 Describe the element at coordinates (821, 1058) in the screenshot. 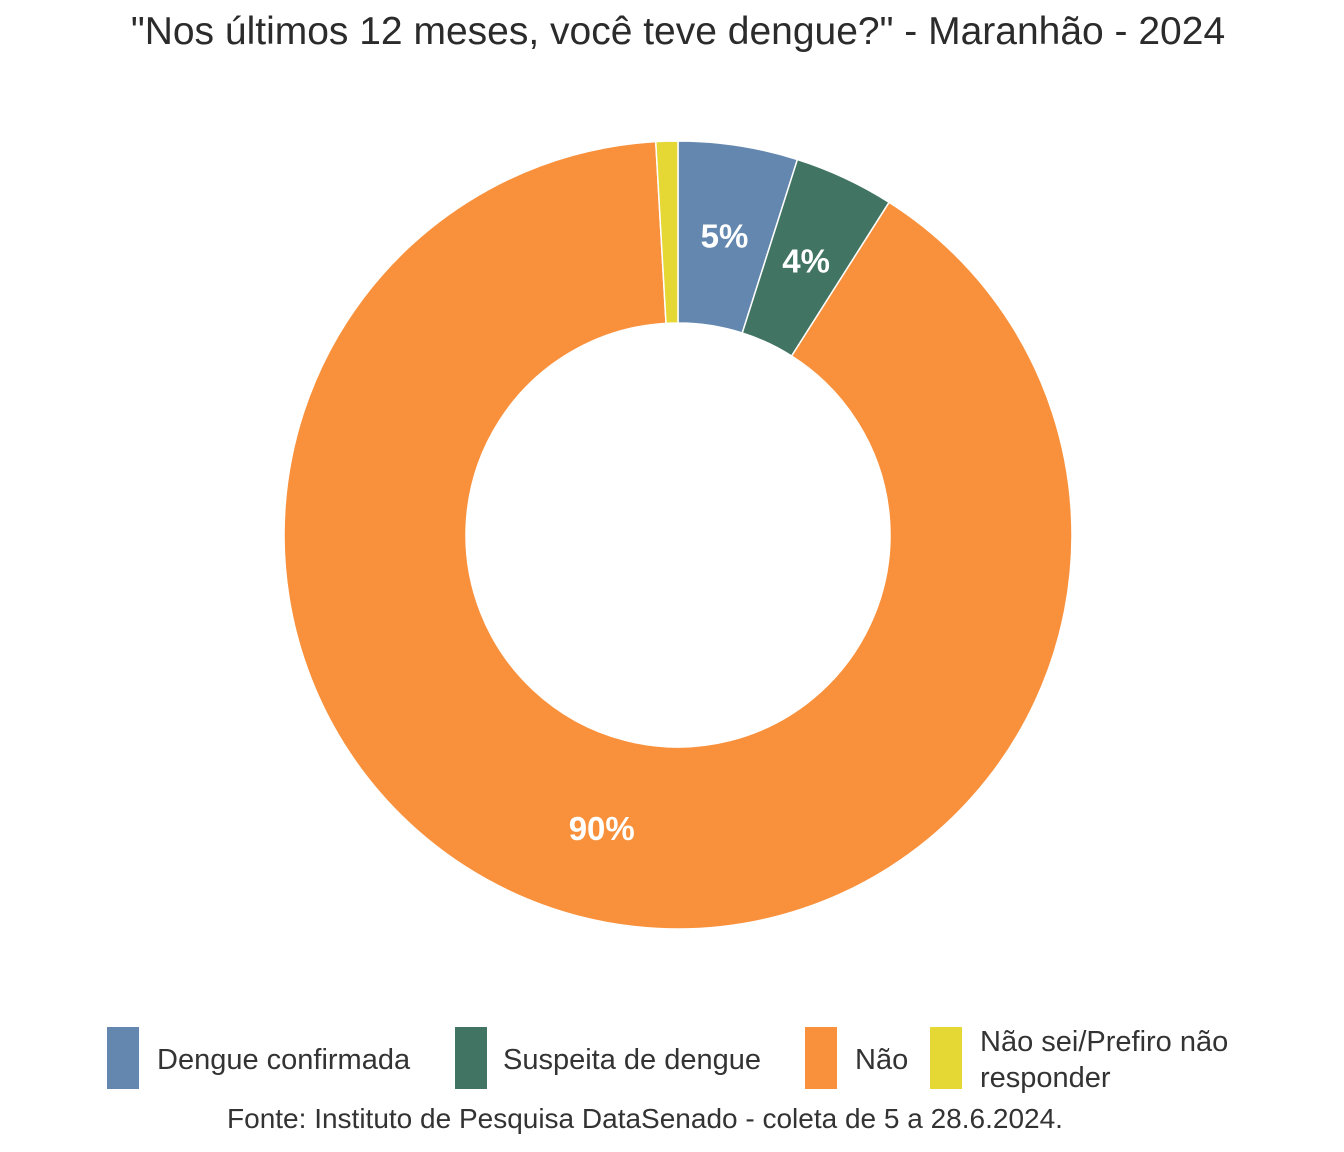

I see `legend-swatch-nao` at that location.